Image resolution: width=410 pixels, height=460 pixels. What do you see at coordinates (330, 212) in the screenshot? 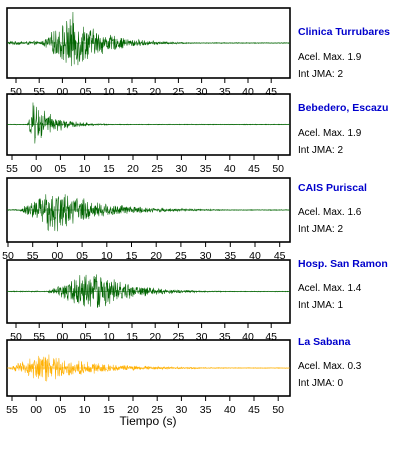
I see `max-acceleration: Acel. Max. 1.6` at bounding box center [330, 212].